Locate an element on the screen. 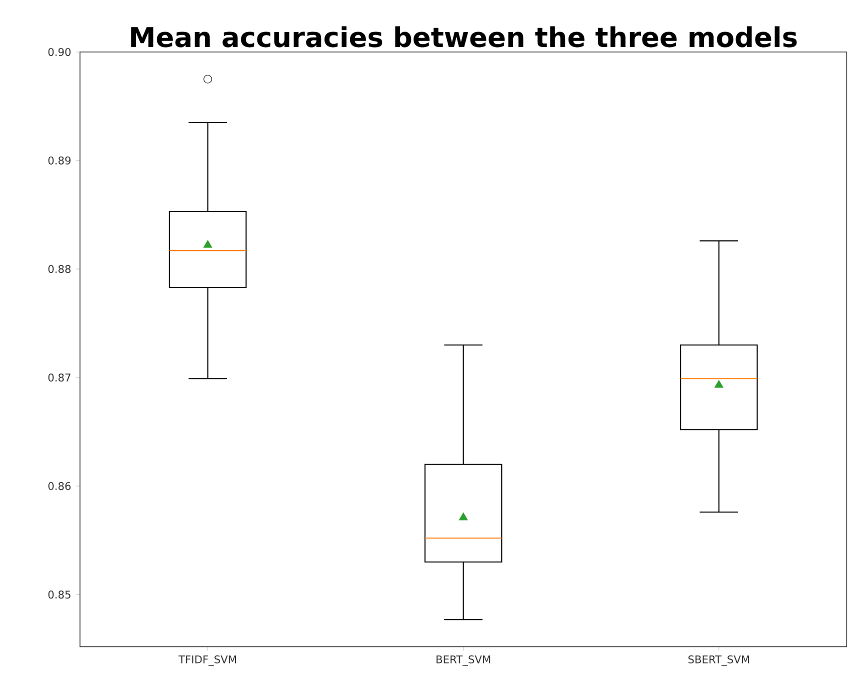 This screenshot has width=861, height=684. y-tick-label: 0.86 is located at coordinates (59, 486).